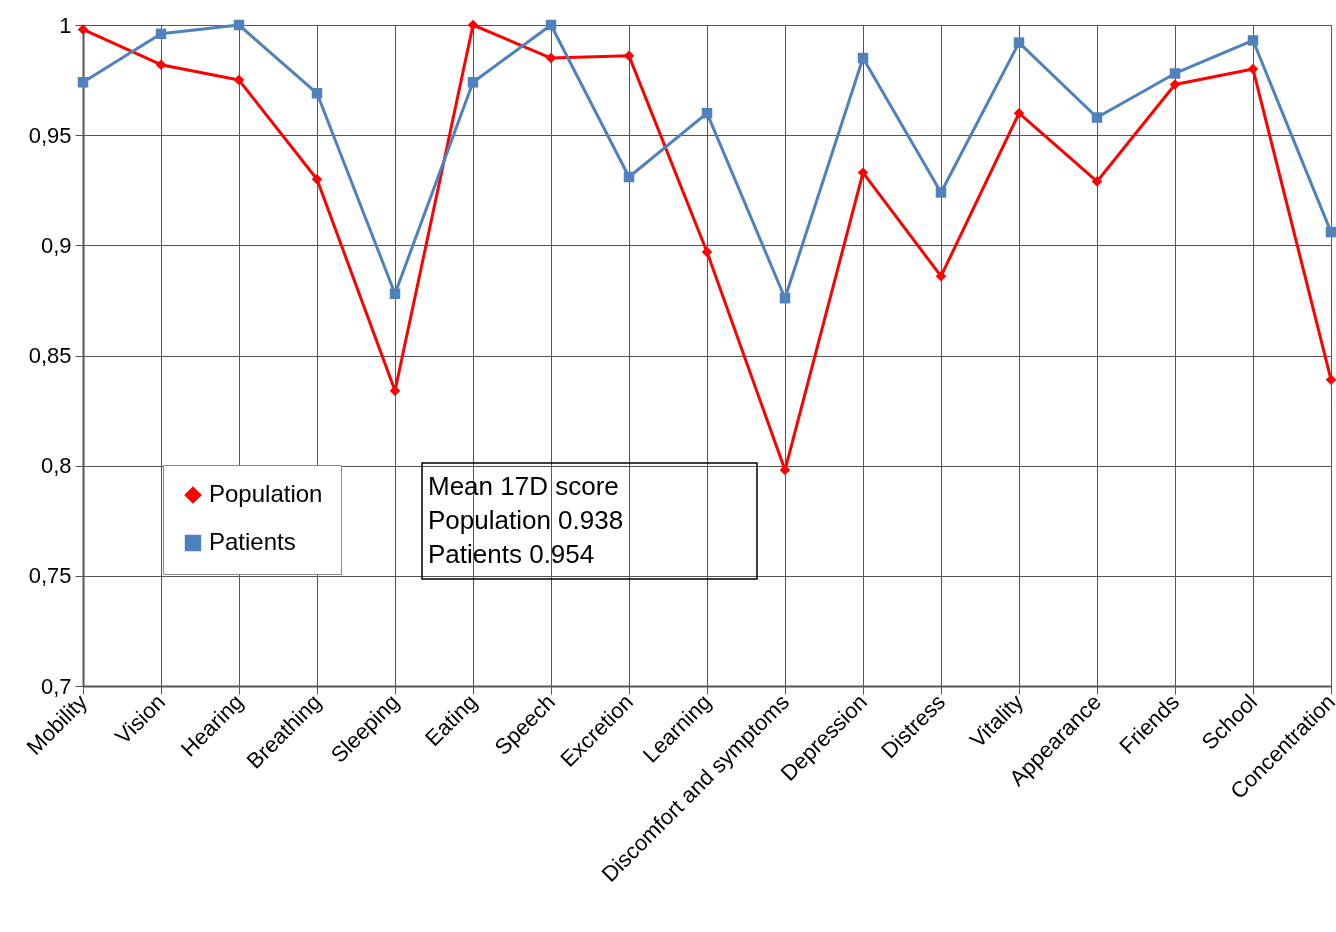 The width and height of the screenshot is (1336, 932). I want to click on legend-label: Population, so click(266, 493).